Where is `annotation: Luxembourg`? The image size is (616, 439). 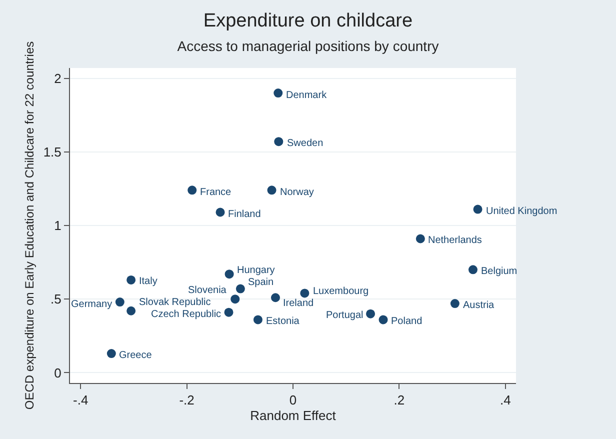
annotation: Luxembourg is located at coordinates (341, 291).